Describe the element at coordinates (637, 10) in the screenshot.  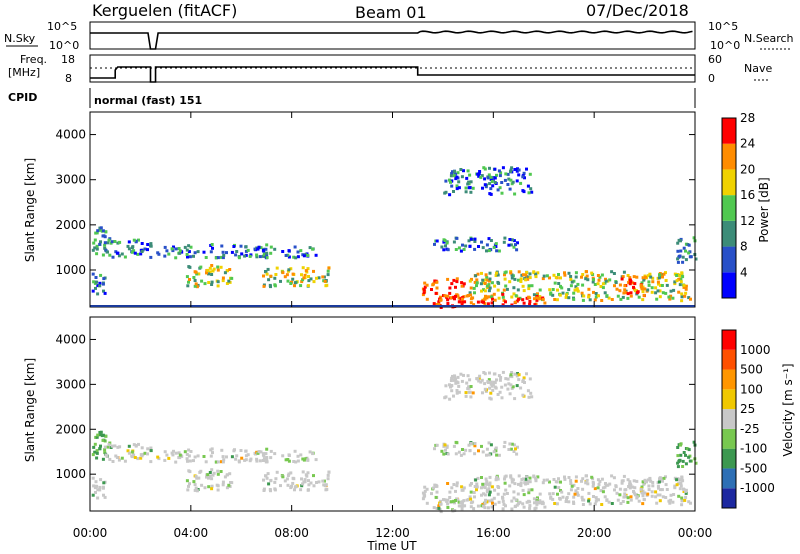
I see `date-title: 07/Dec/2018` at that location.